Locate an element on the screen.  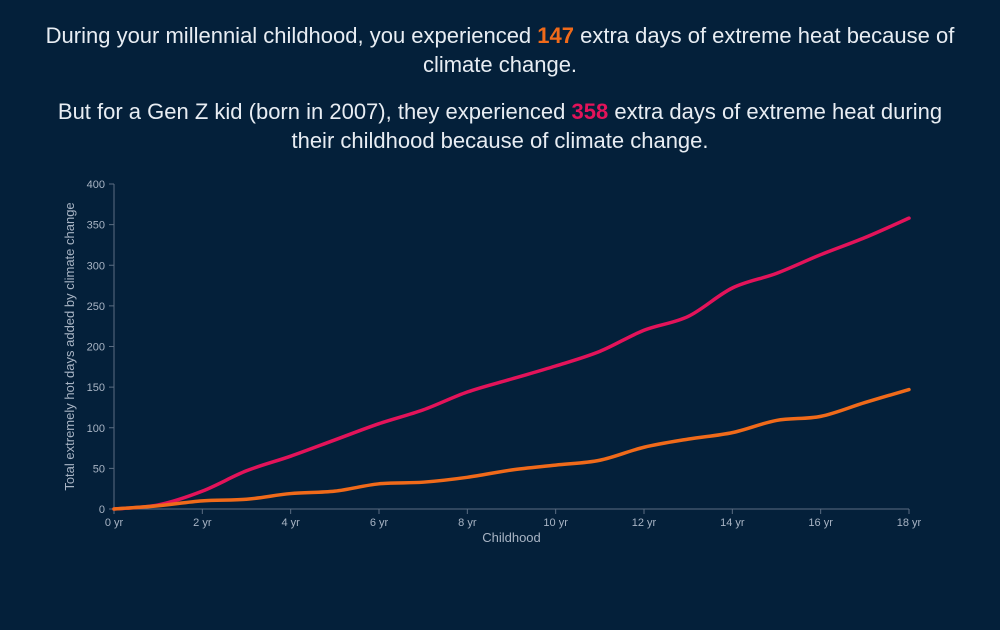
x-tick-label: 16 yr is located at coordinates (820, 523).